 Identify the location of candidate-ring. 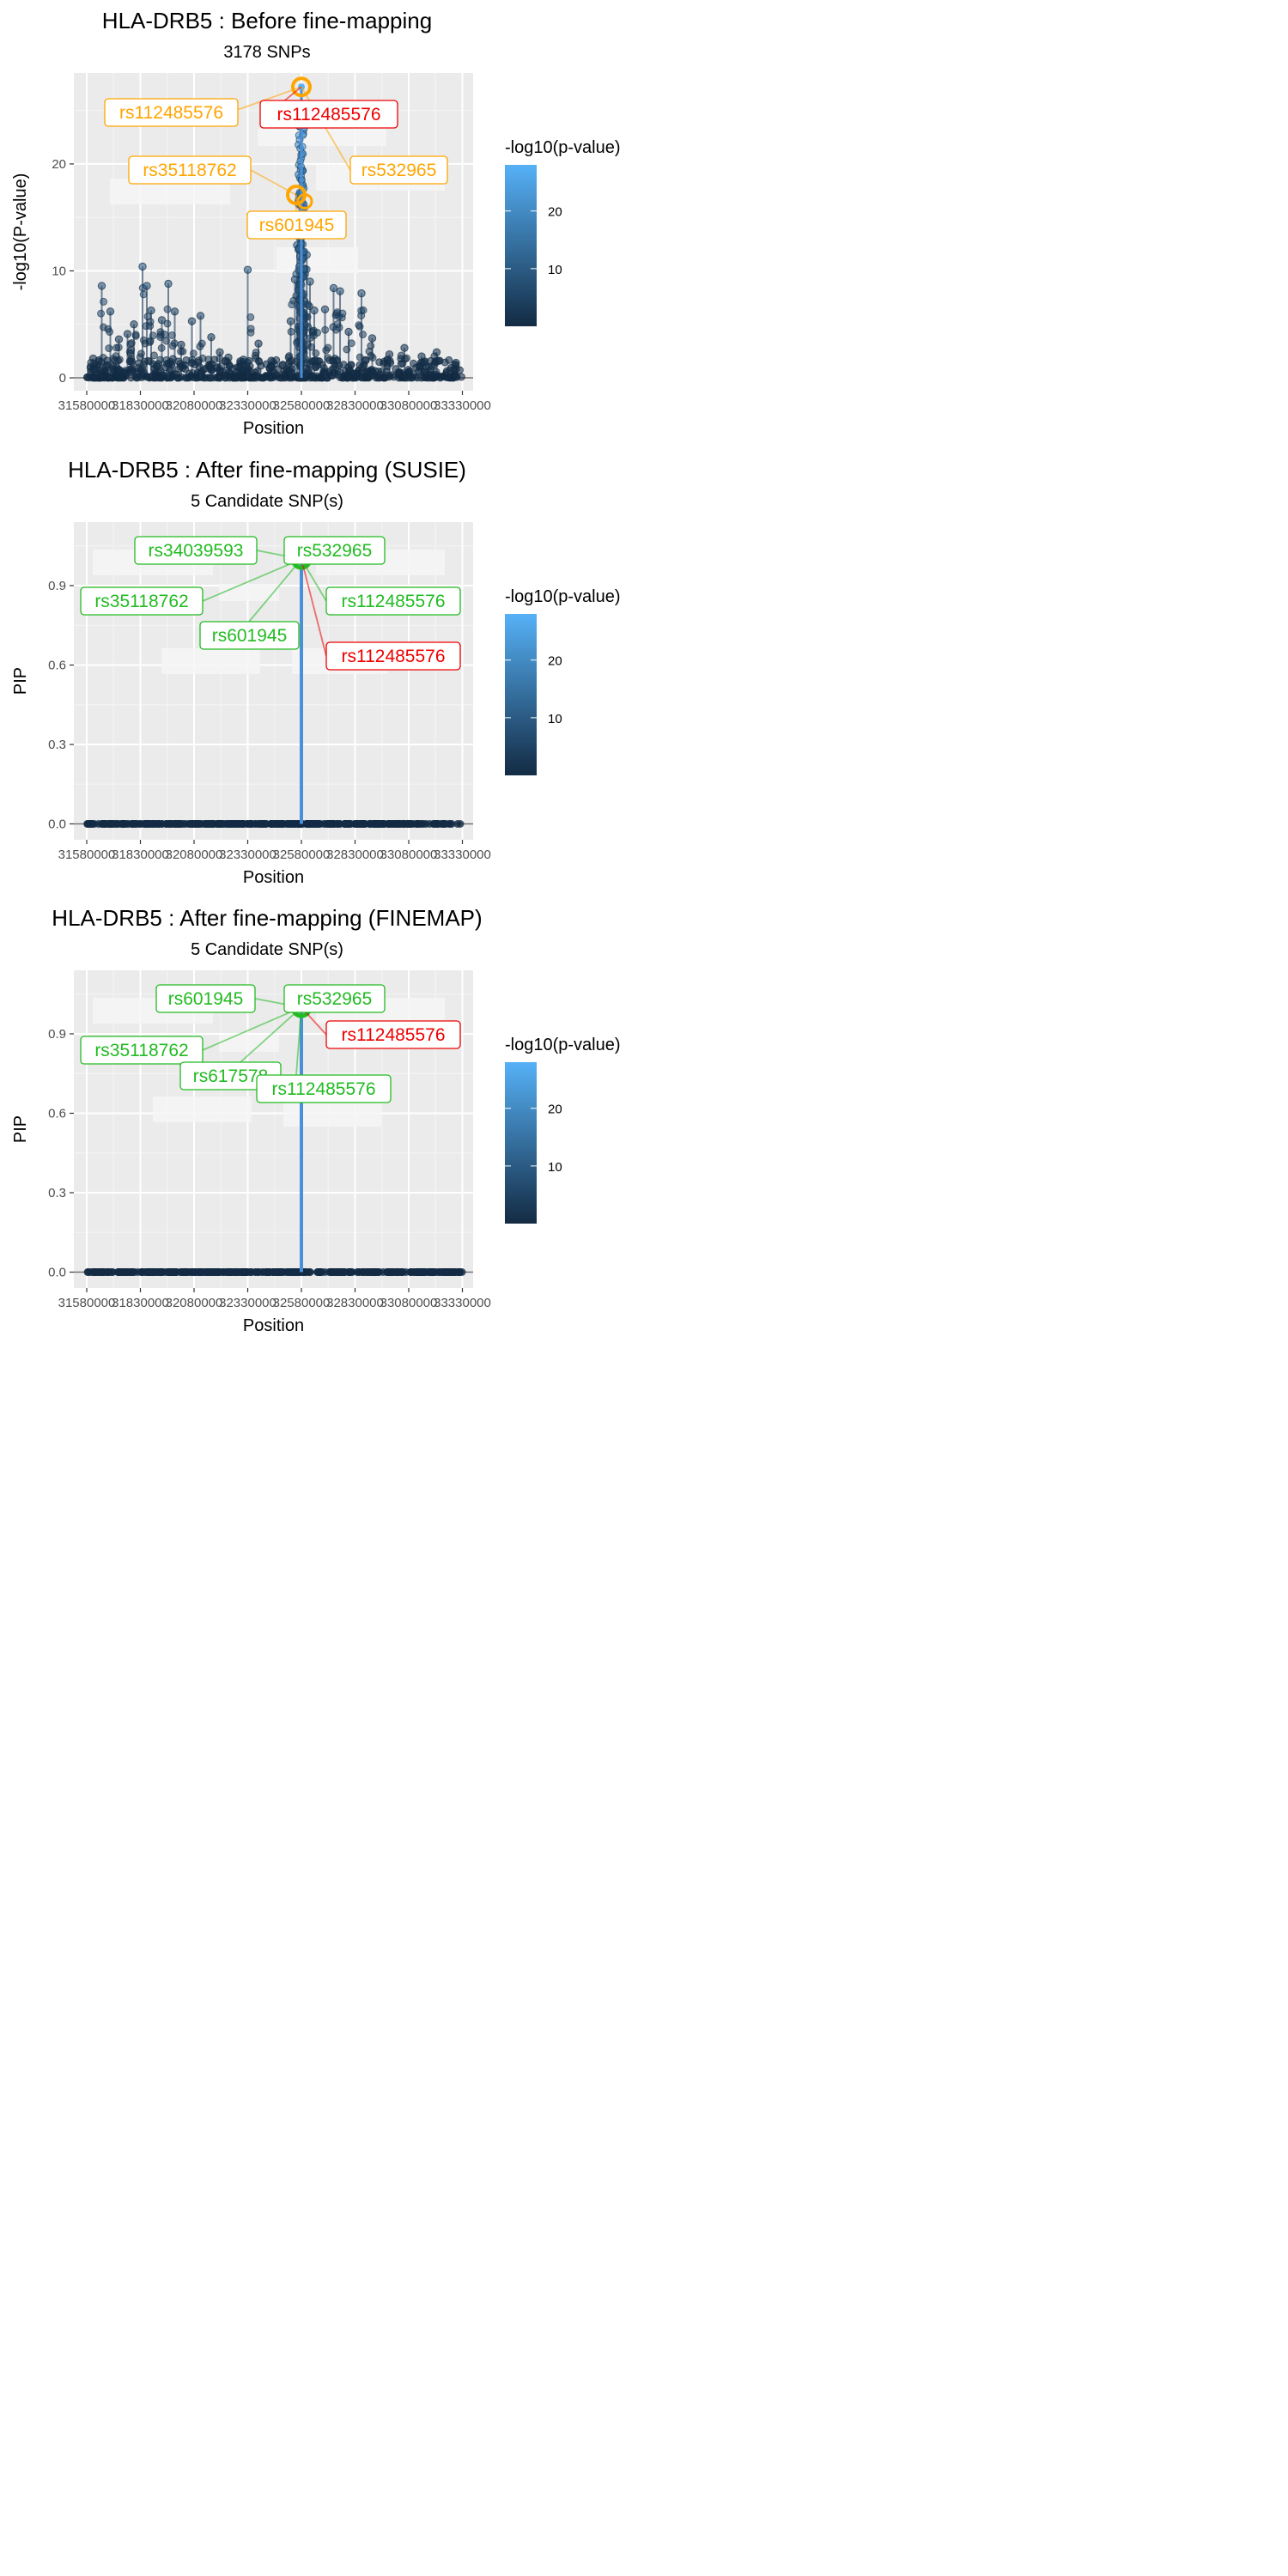
(301, 87).